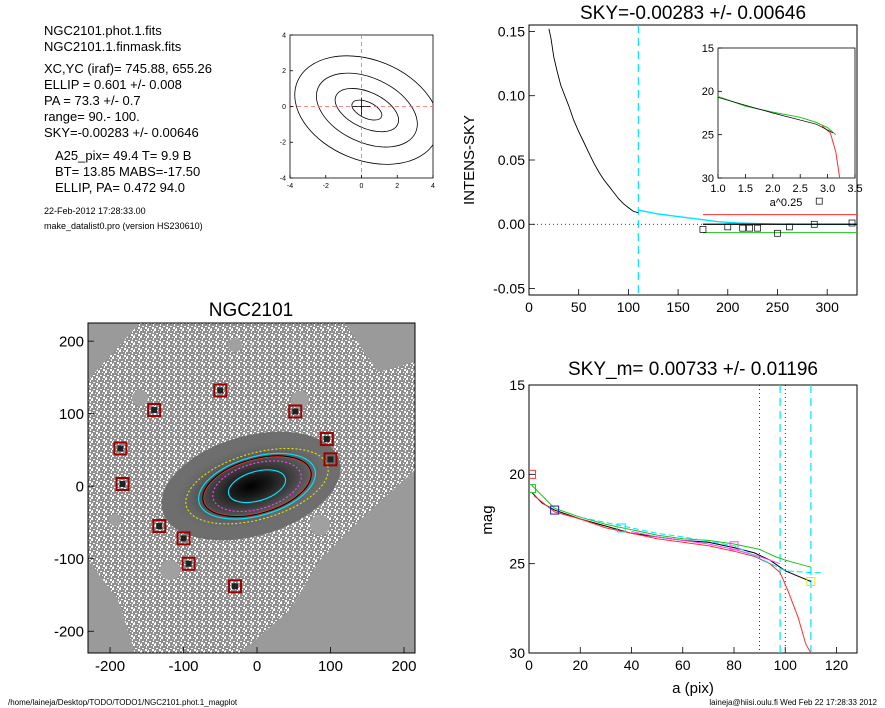  Describe the element at coordinates (71, 414) in the screenshot. I see `y-tick-label: 100` at that location.